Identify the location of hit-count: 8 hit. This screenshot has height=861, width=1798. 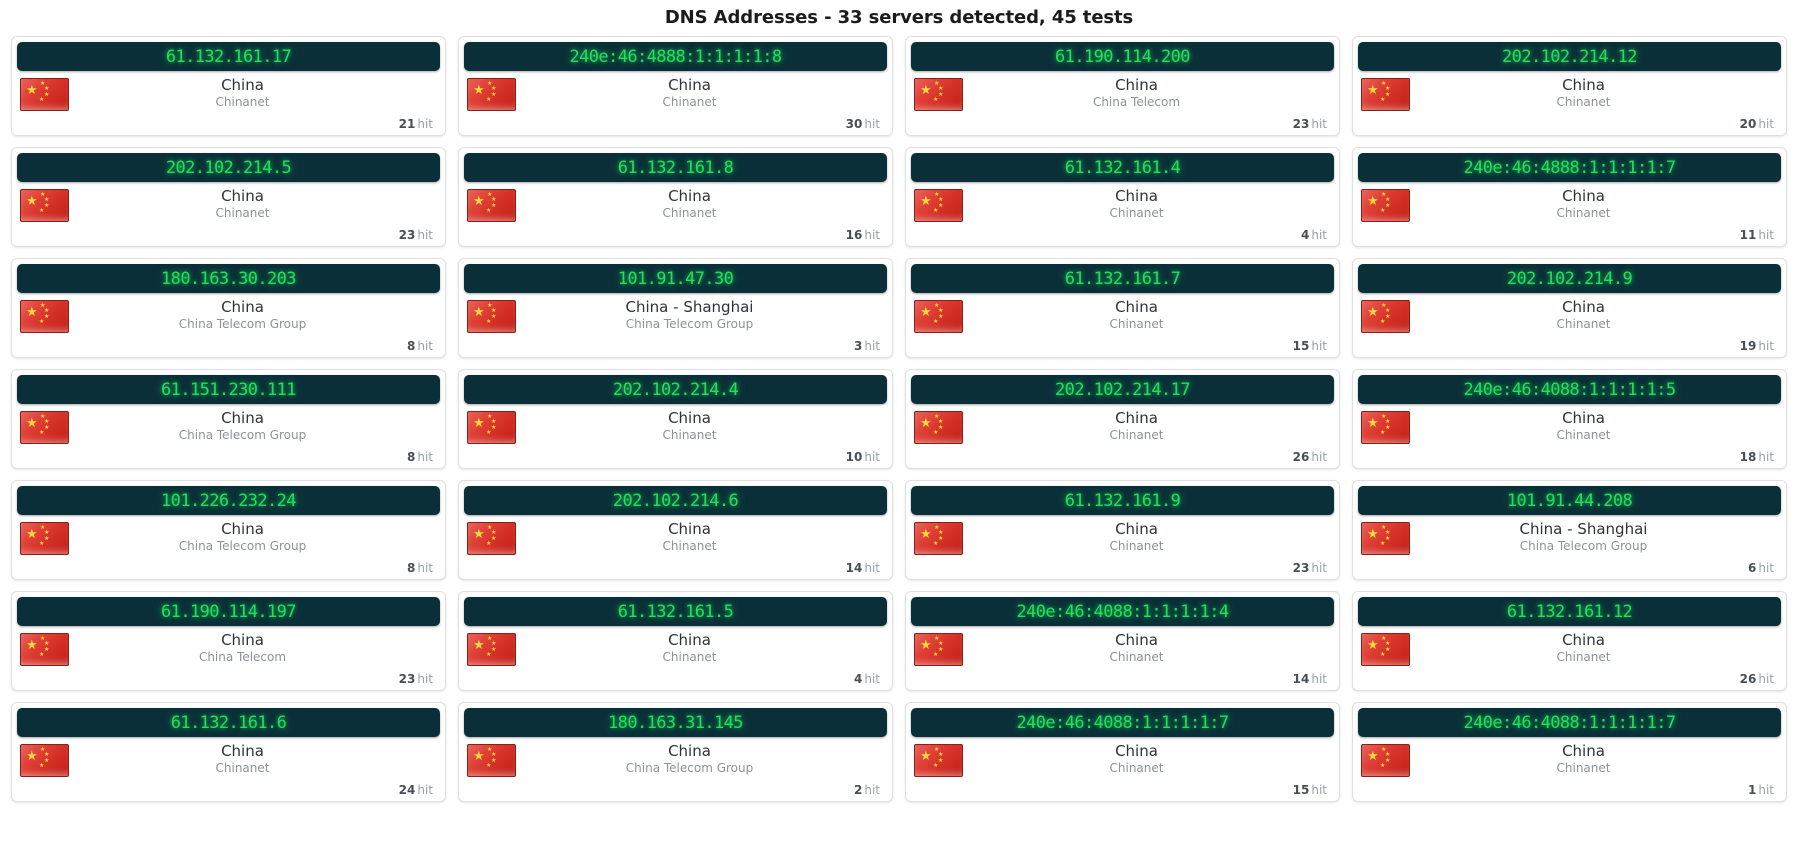
(420, 346).